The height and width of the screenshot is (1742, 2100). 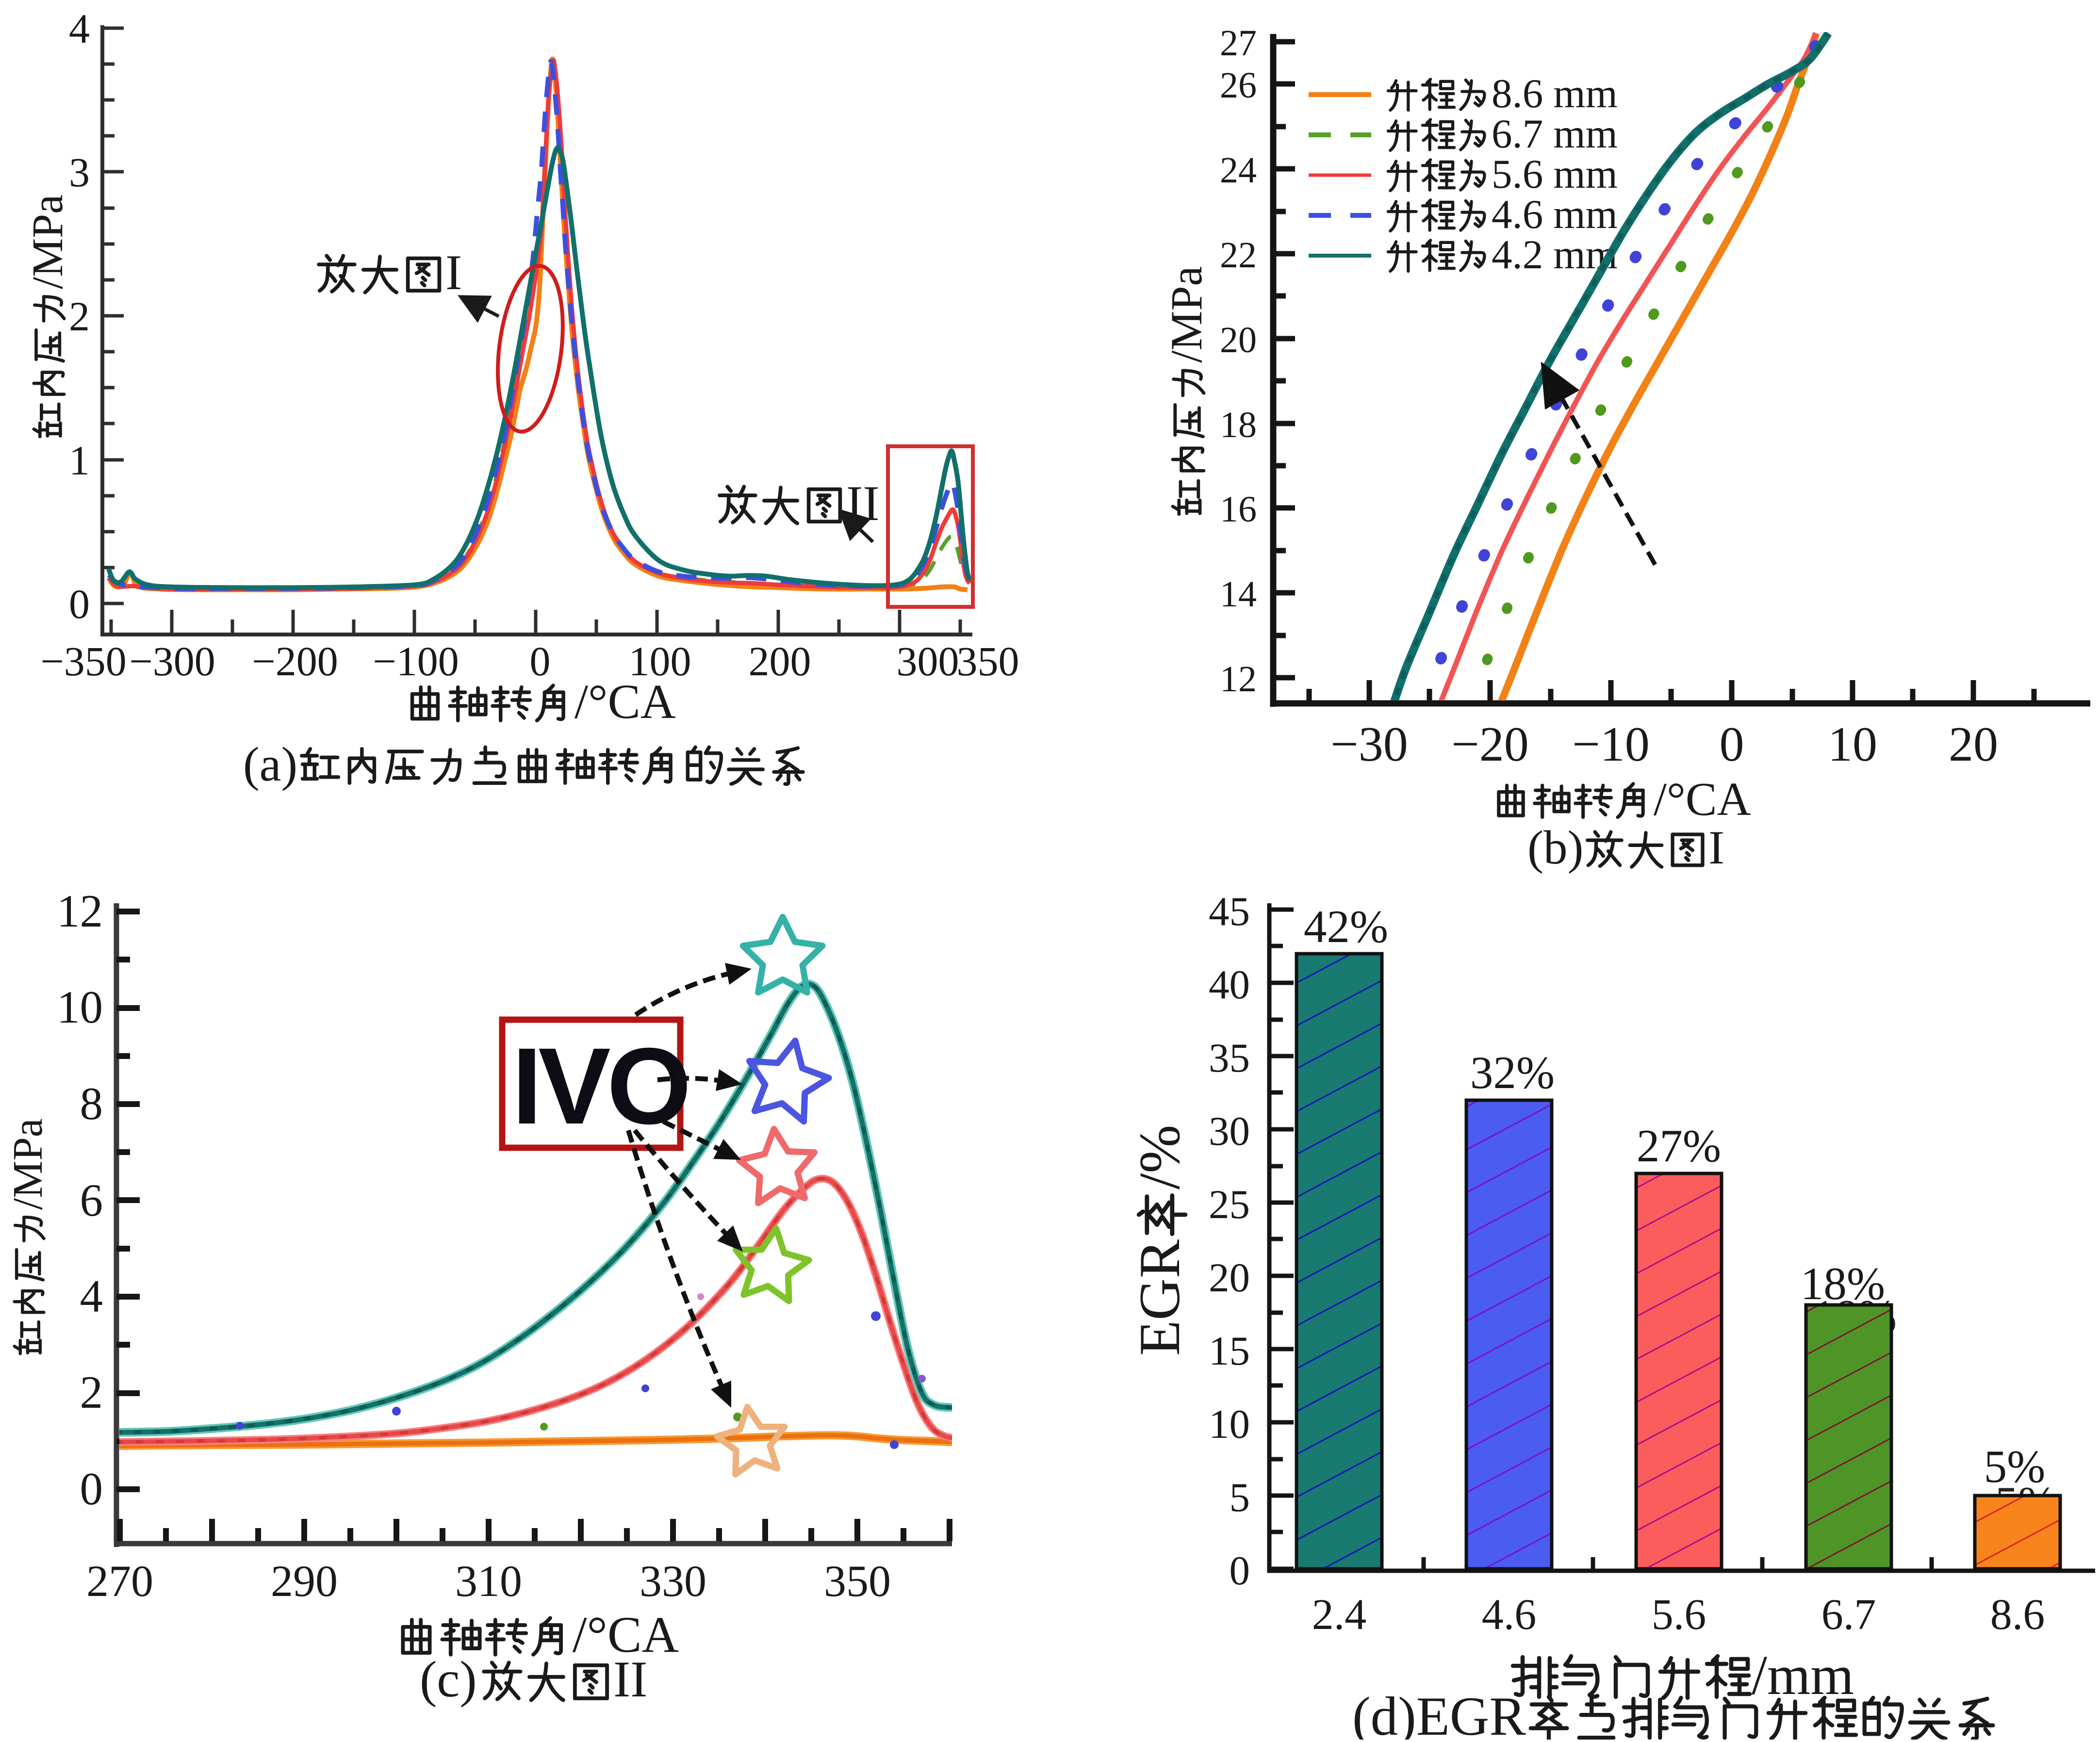 What do you see at coordinates (660, 661) in the screenshot?
I see `svg-text: 100` at bounding box center [660, 661].